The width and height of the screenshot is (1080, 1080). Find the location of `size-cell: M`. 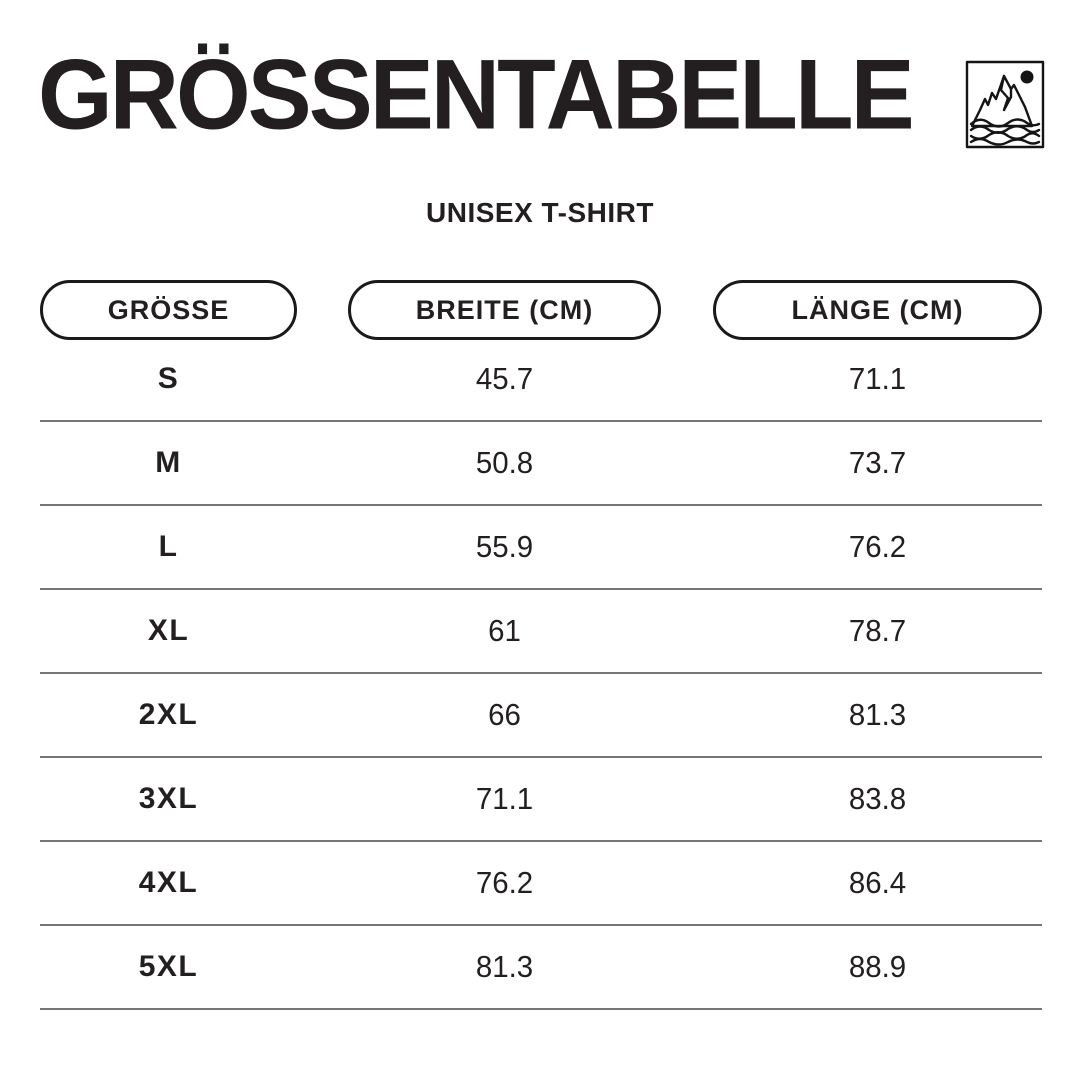

size-cell: M is located at coordinates (168, 462).